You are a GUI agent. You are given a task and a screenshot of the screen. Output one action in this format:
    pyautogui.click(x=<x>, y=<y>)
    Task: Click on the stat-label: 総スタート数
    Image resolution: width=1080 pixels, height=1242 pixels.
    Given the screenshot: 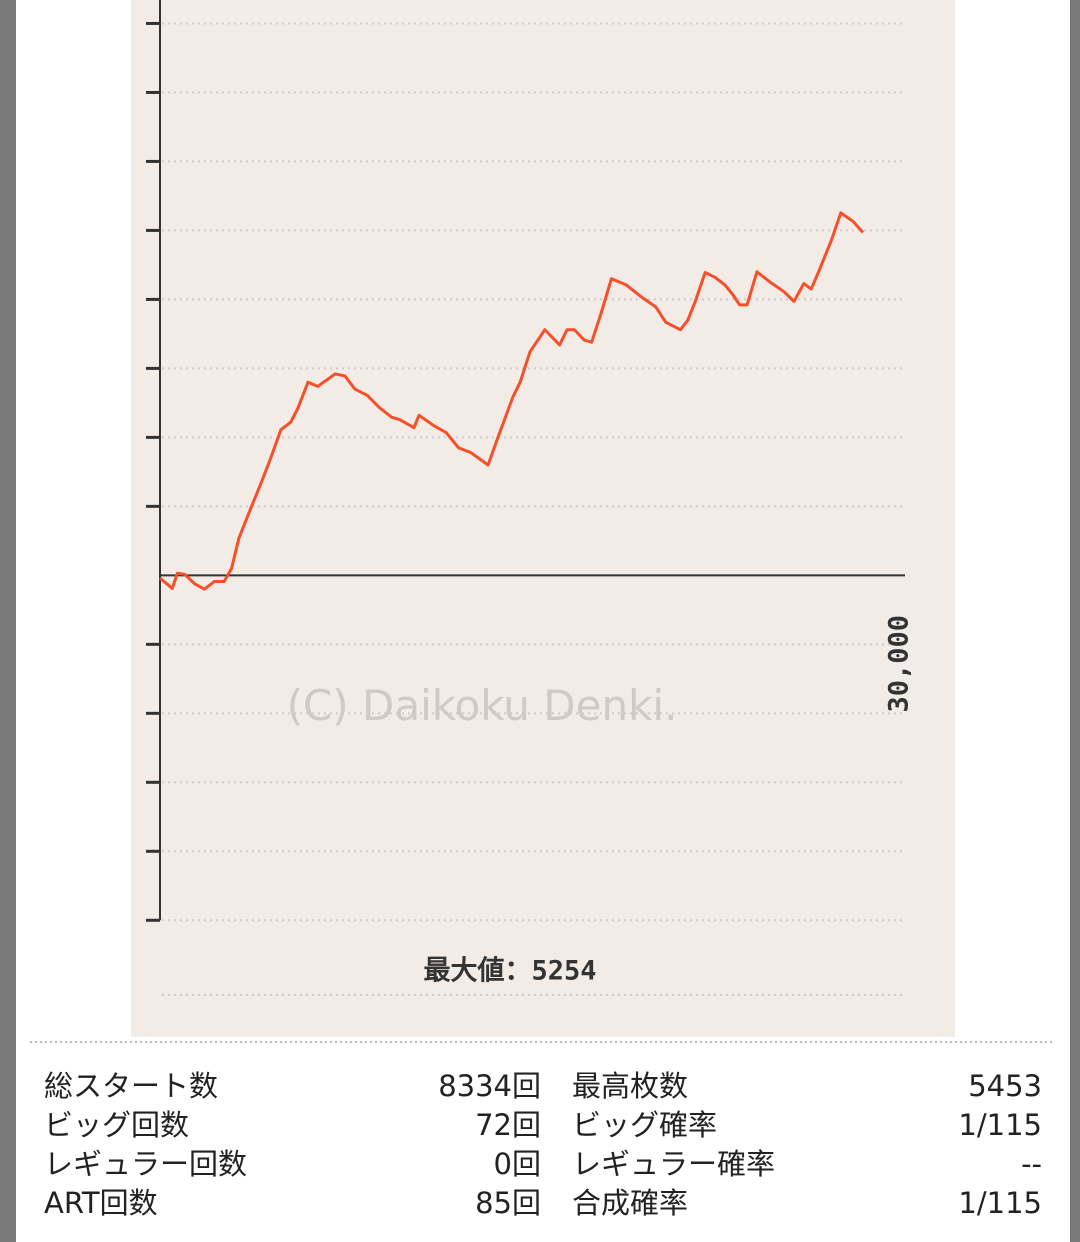 What is the action you would take?
    pyautogui.click(x=131, y=1086)
    